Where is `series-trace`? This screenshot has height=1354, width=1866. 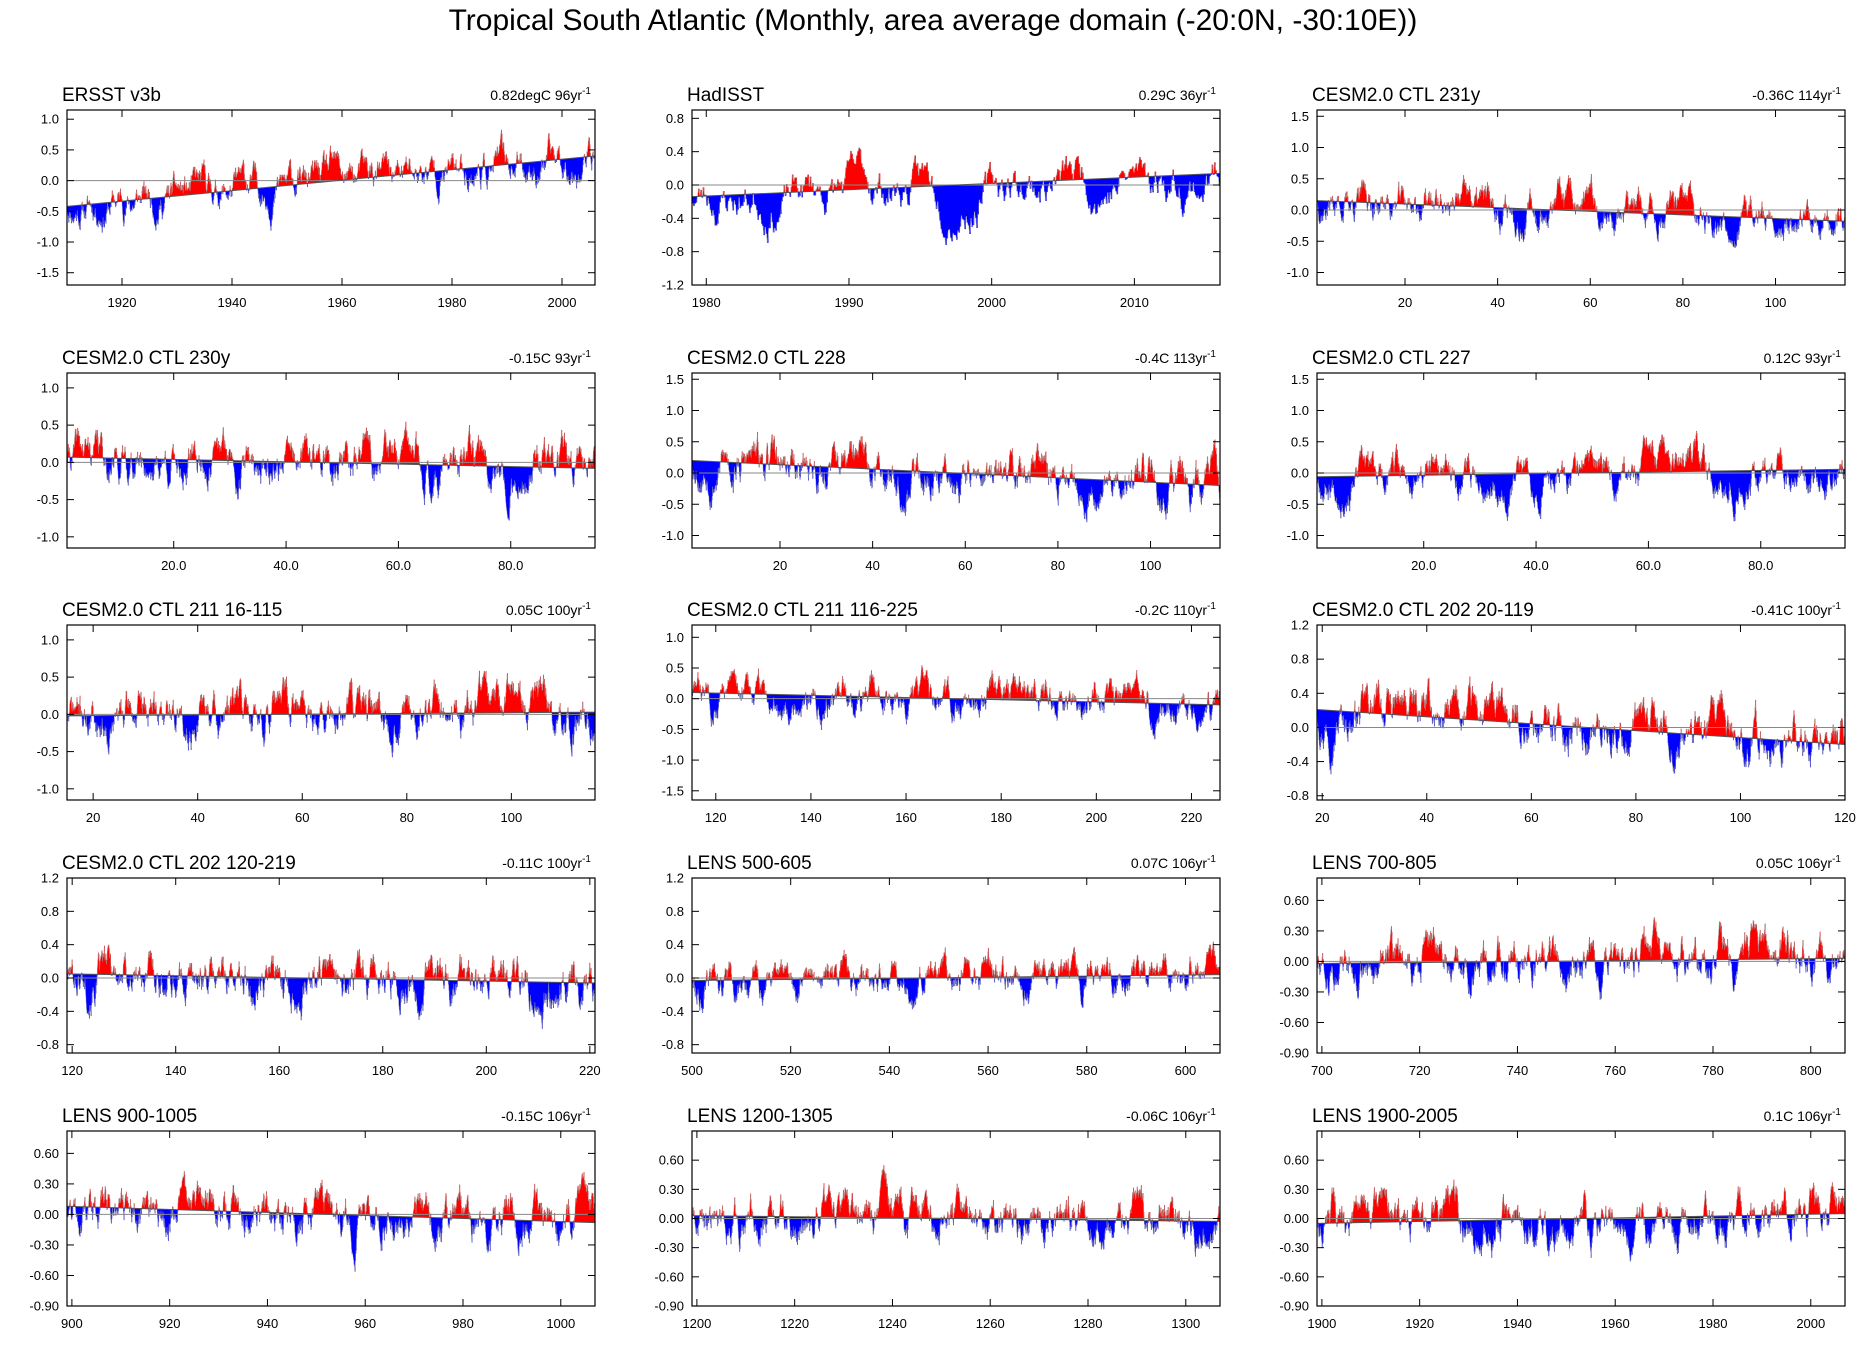 series-trace is located at coordinates (331, 181).